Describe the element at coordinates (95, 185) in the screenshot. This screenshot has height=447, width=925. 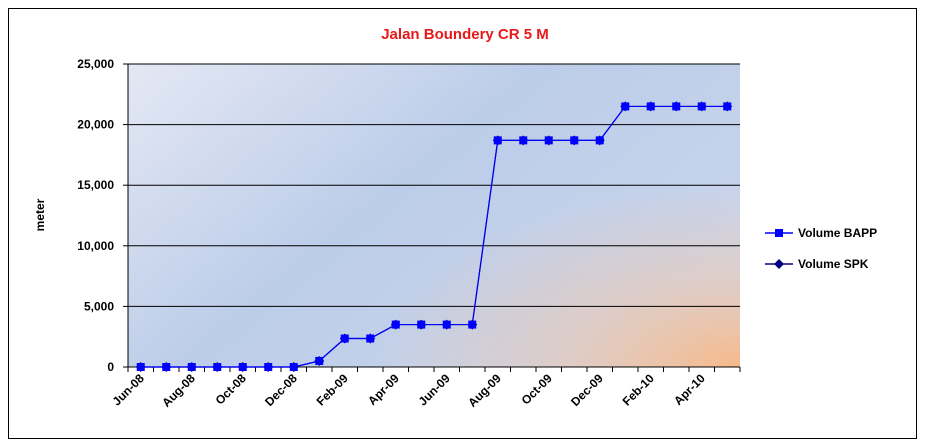
I see `y-tick-label: 15,000` at that location.